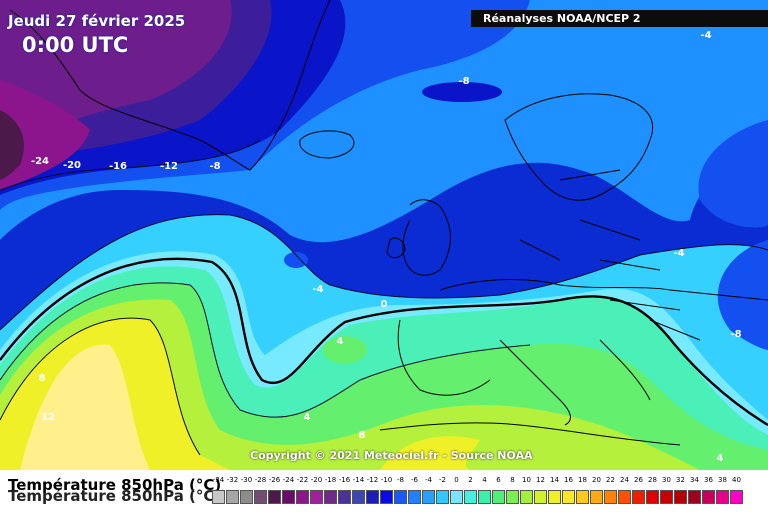 The width and height of the screenshot is (768, 512). What do you see at coordinates (316, 480) in the screenshot?
I see `scale-tick-label: -20` at bounding box center [316, 480].